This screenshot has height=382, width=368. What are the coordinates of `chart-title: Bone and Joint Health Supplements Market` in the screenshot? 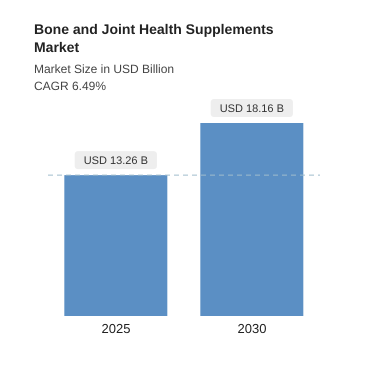 It's located at (154, 38).